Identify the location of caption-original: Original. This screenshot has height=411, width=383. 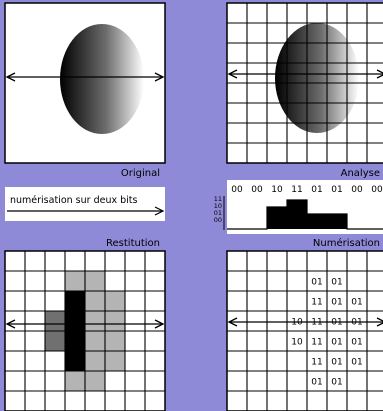
(140, 173).